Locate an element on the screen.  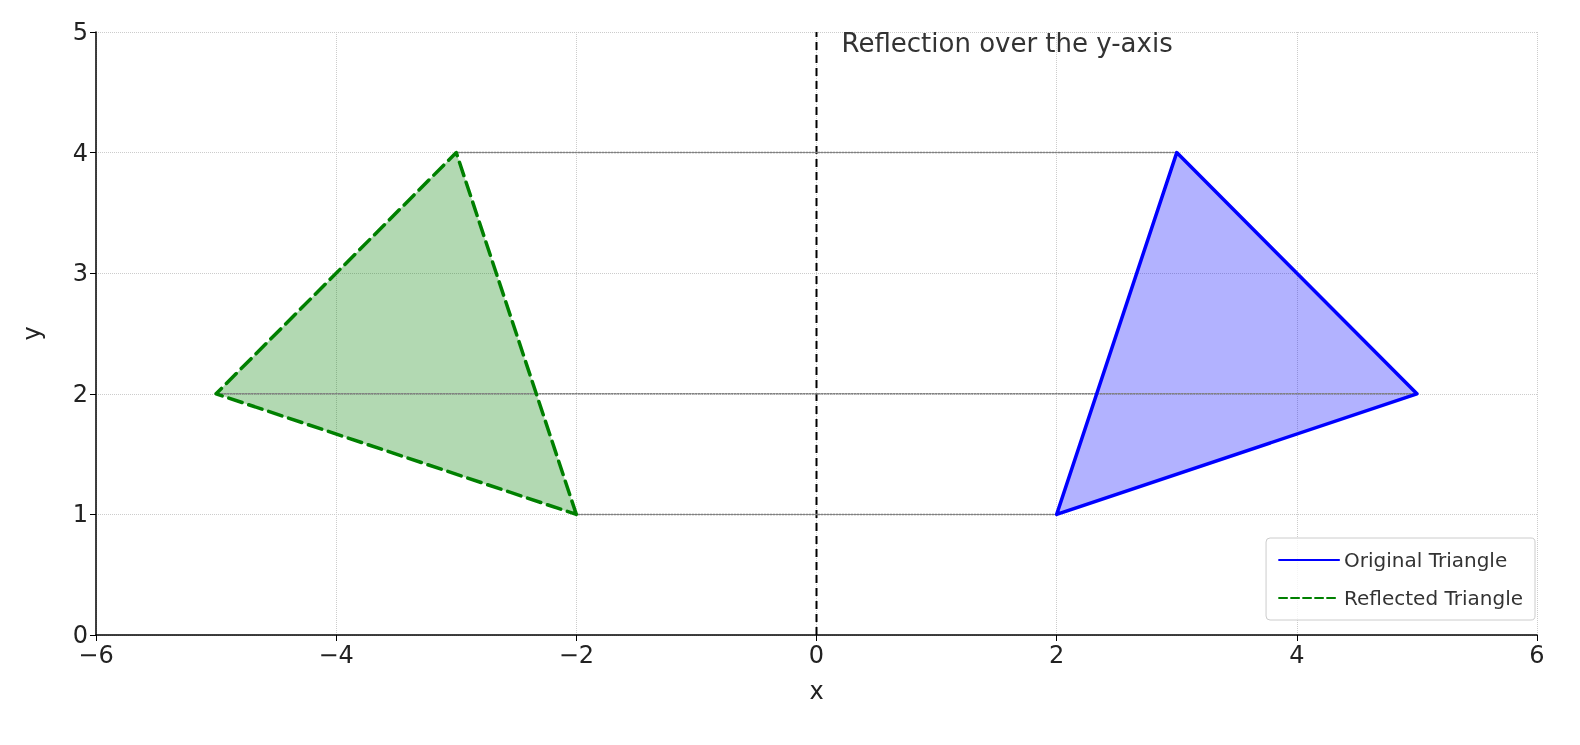
x-tick-label: 2 is located at coordinates (1057, 655).